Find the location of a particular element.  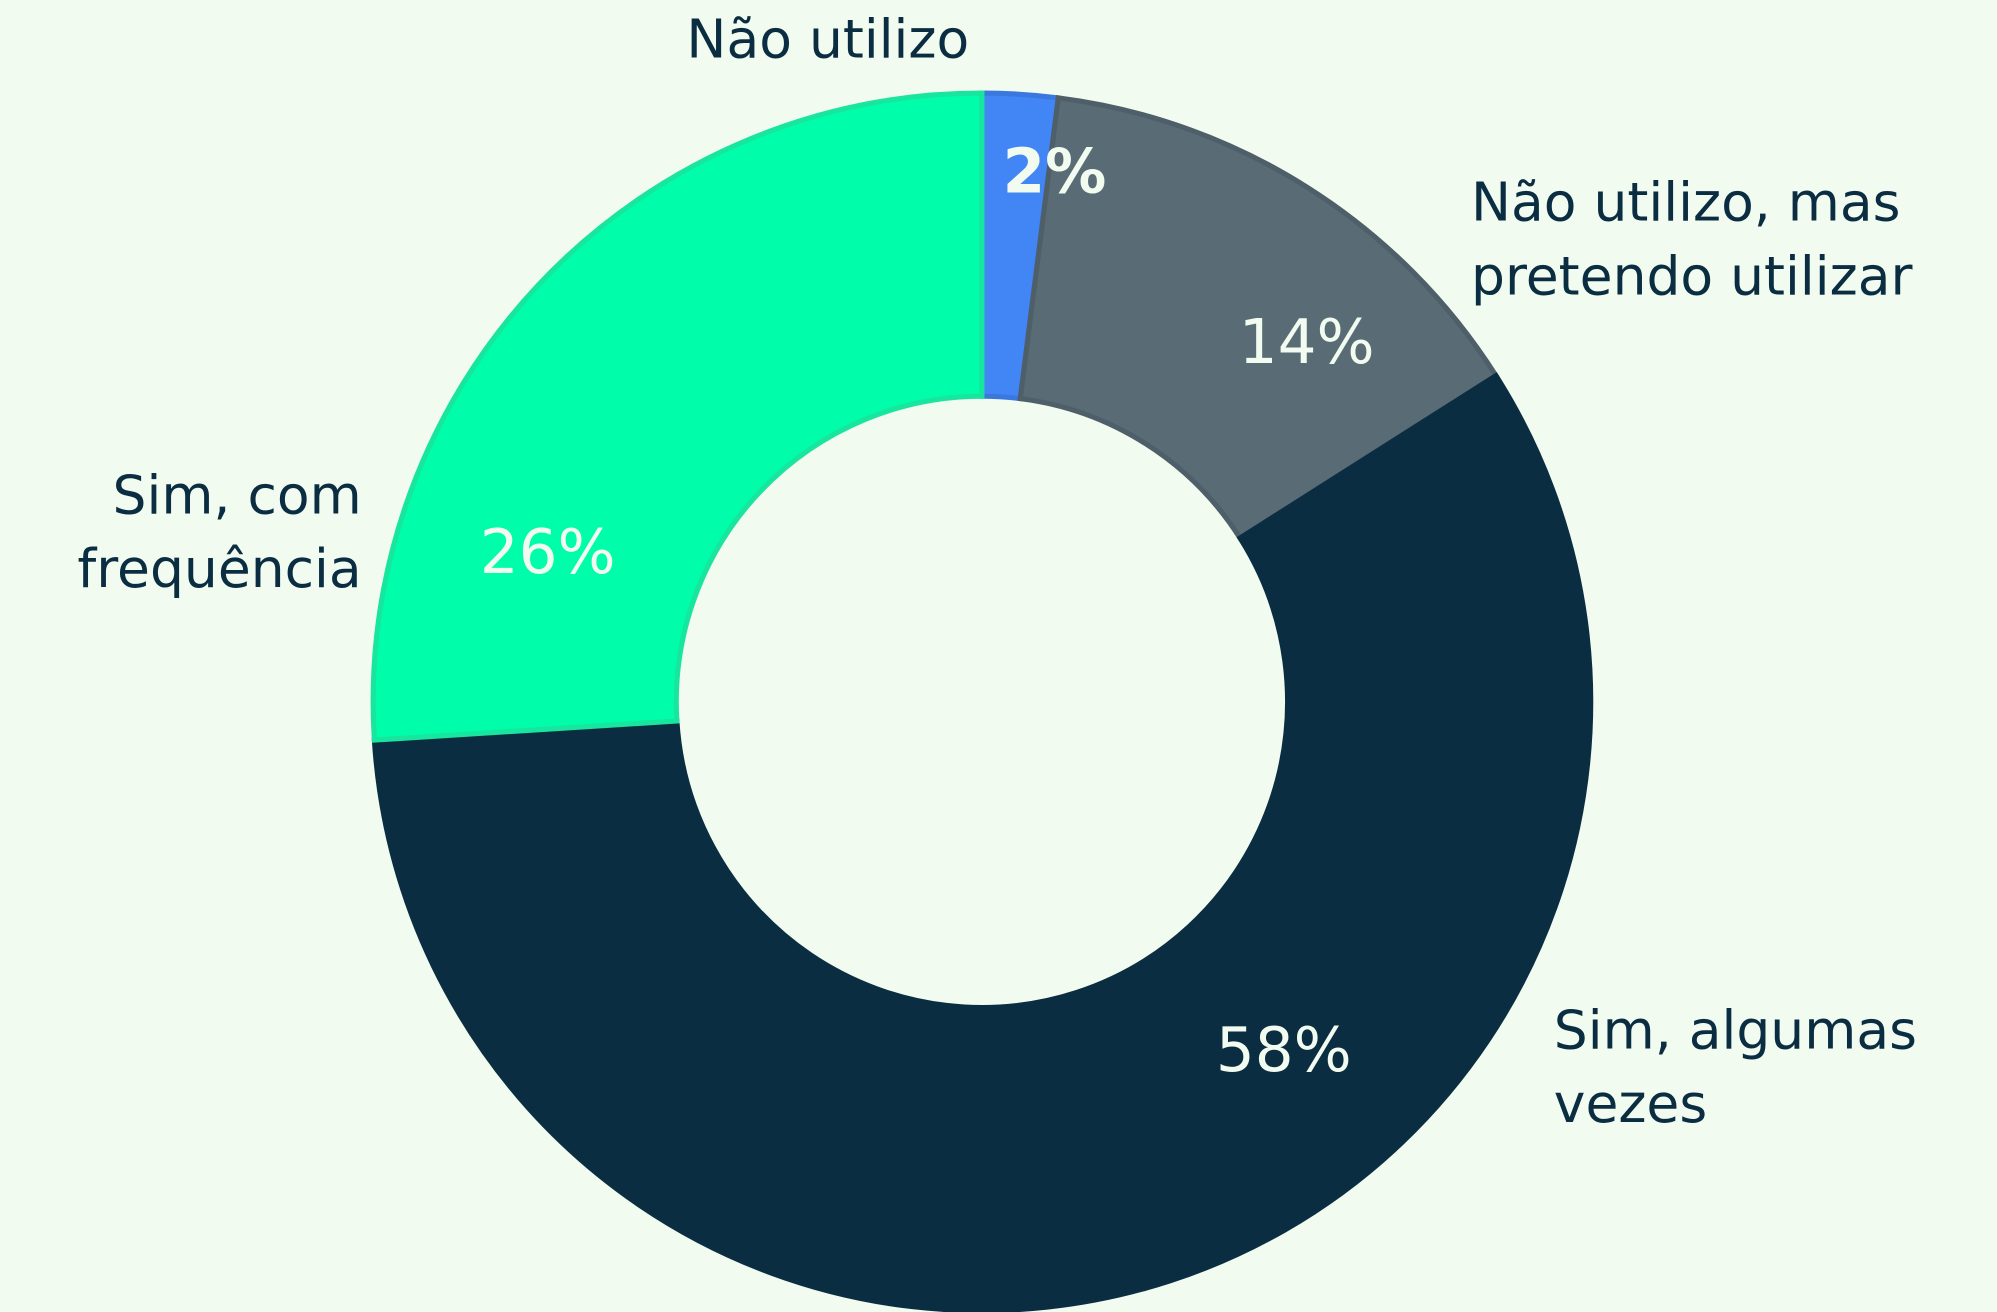

category-label-box: Não utilizo is located at coordinates (828, 39).